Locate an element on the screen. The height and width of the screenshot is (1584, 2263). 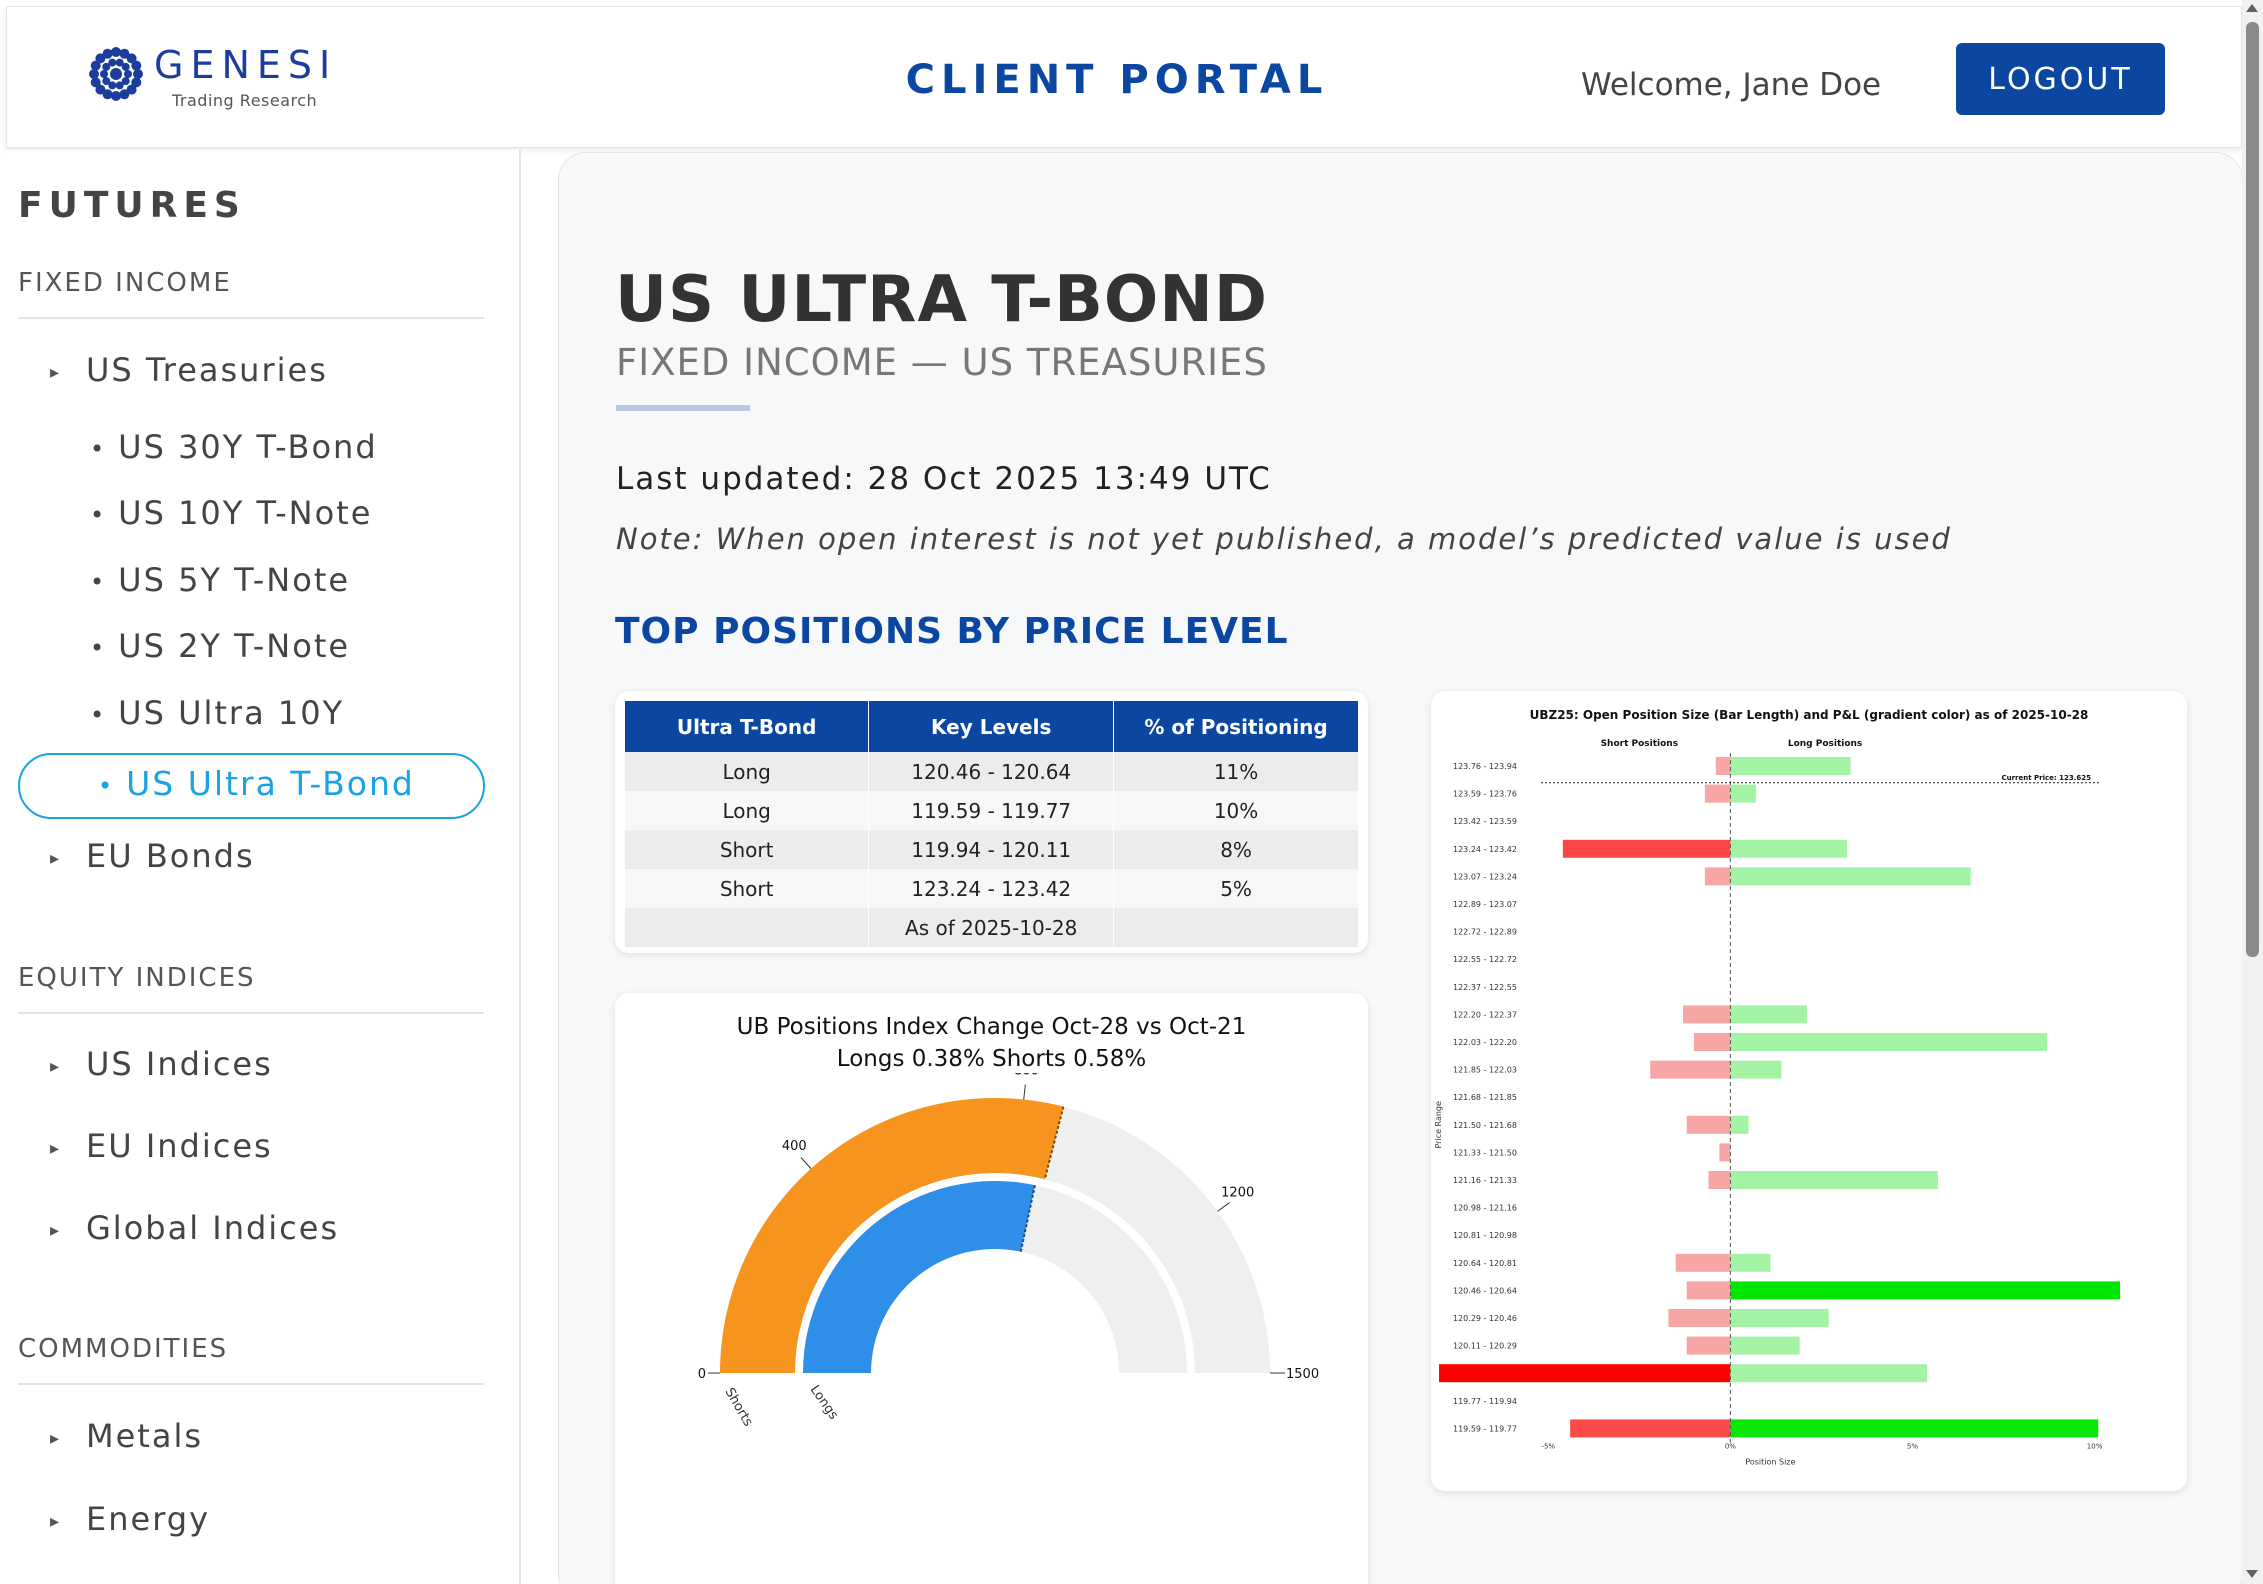
price-range-label: 119.59 - 119.77 is located at coordinates (1485, 1428).